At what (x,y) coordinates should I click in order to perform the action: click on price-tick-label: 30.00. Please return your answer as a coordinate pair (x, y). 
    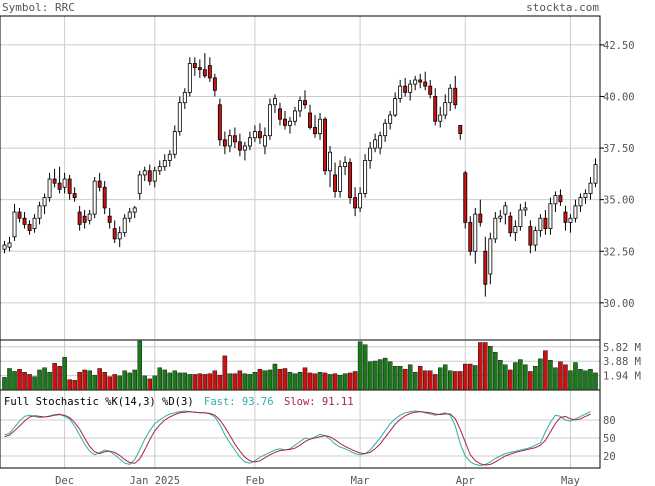
    Looking at the image, I should click on (619, 304).